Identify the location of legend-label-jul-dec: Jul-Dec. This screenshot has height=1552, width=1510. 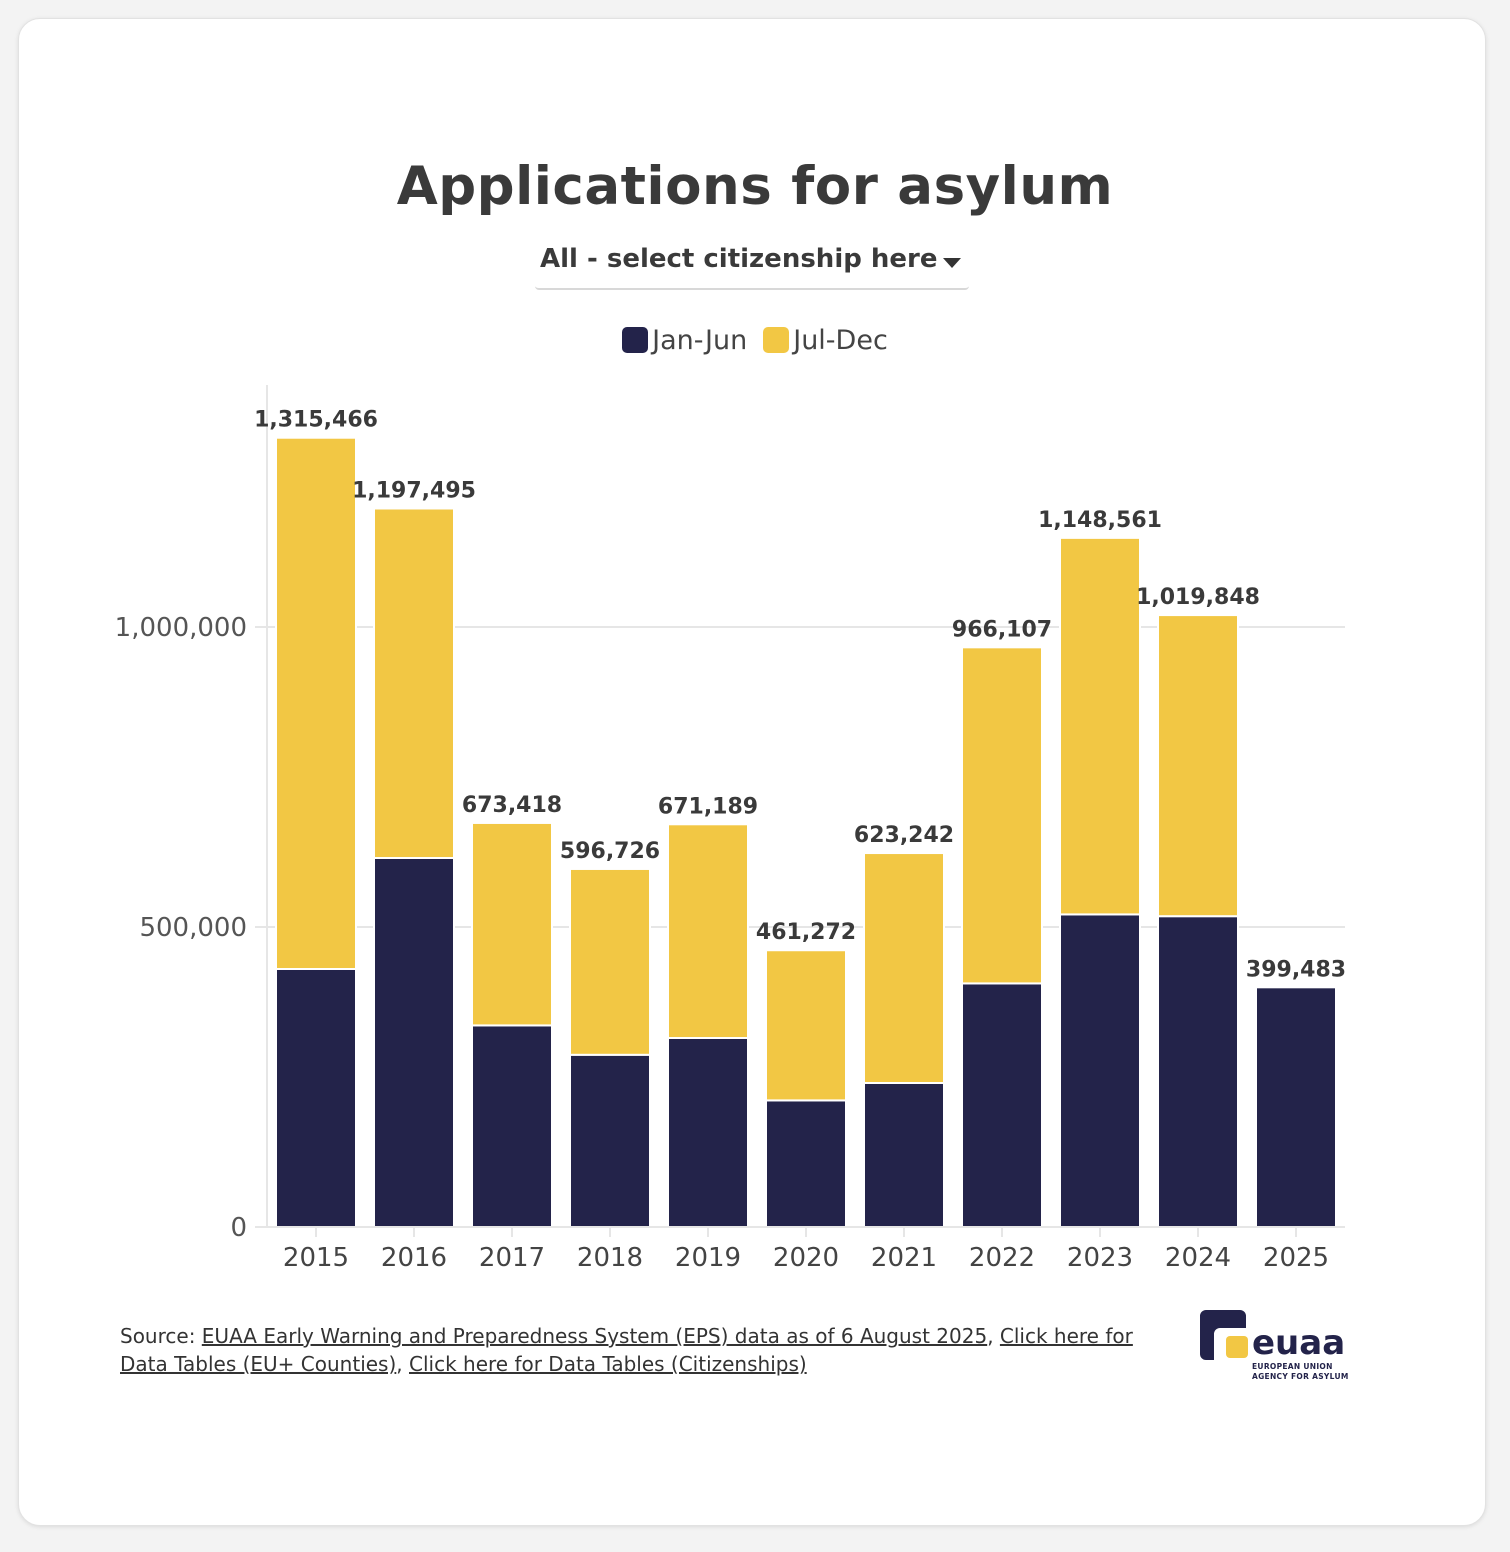
(840, 340).